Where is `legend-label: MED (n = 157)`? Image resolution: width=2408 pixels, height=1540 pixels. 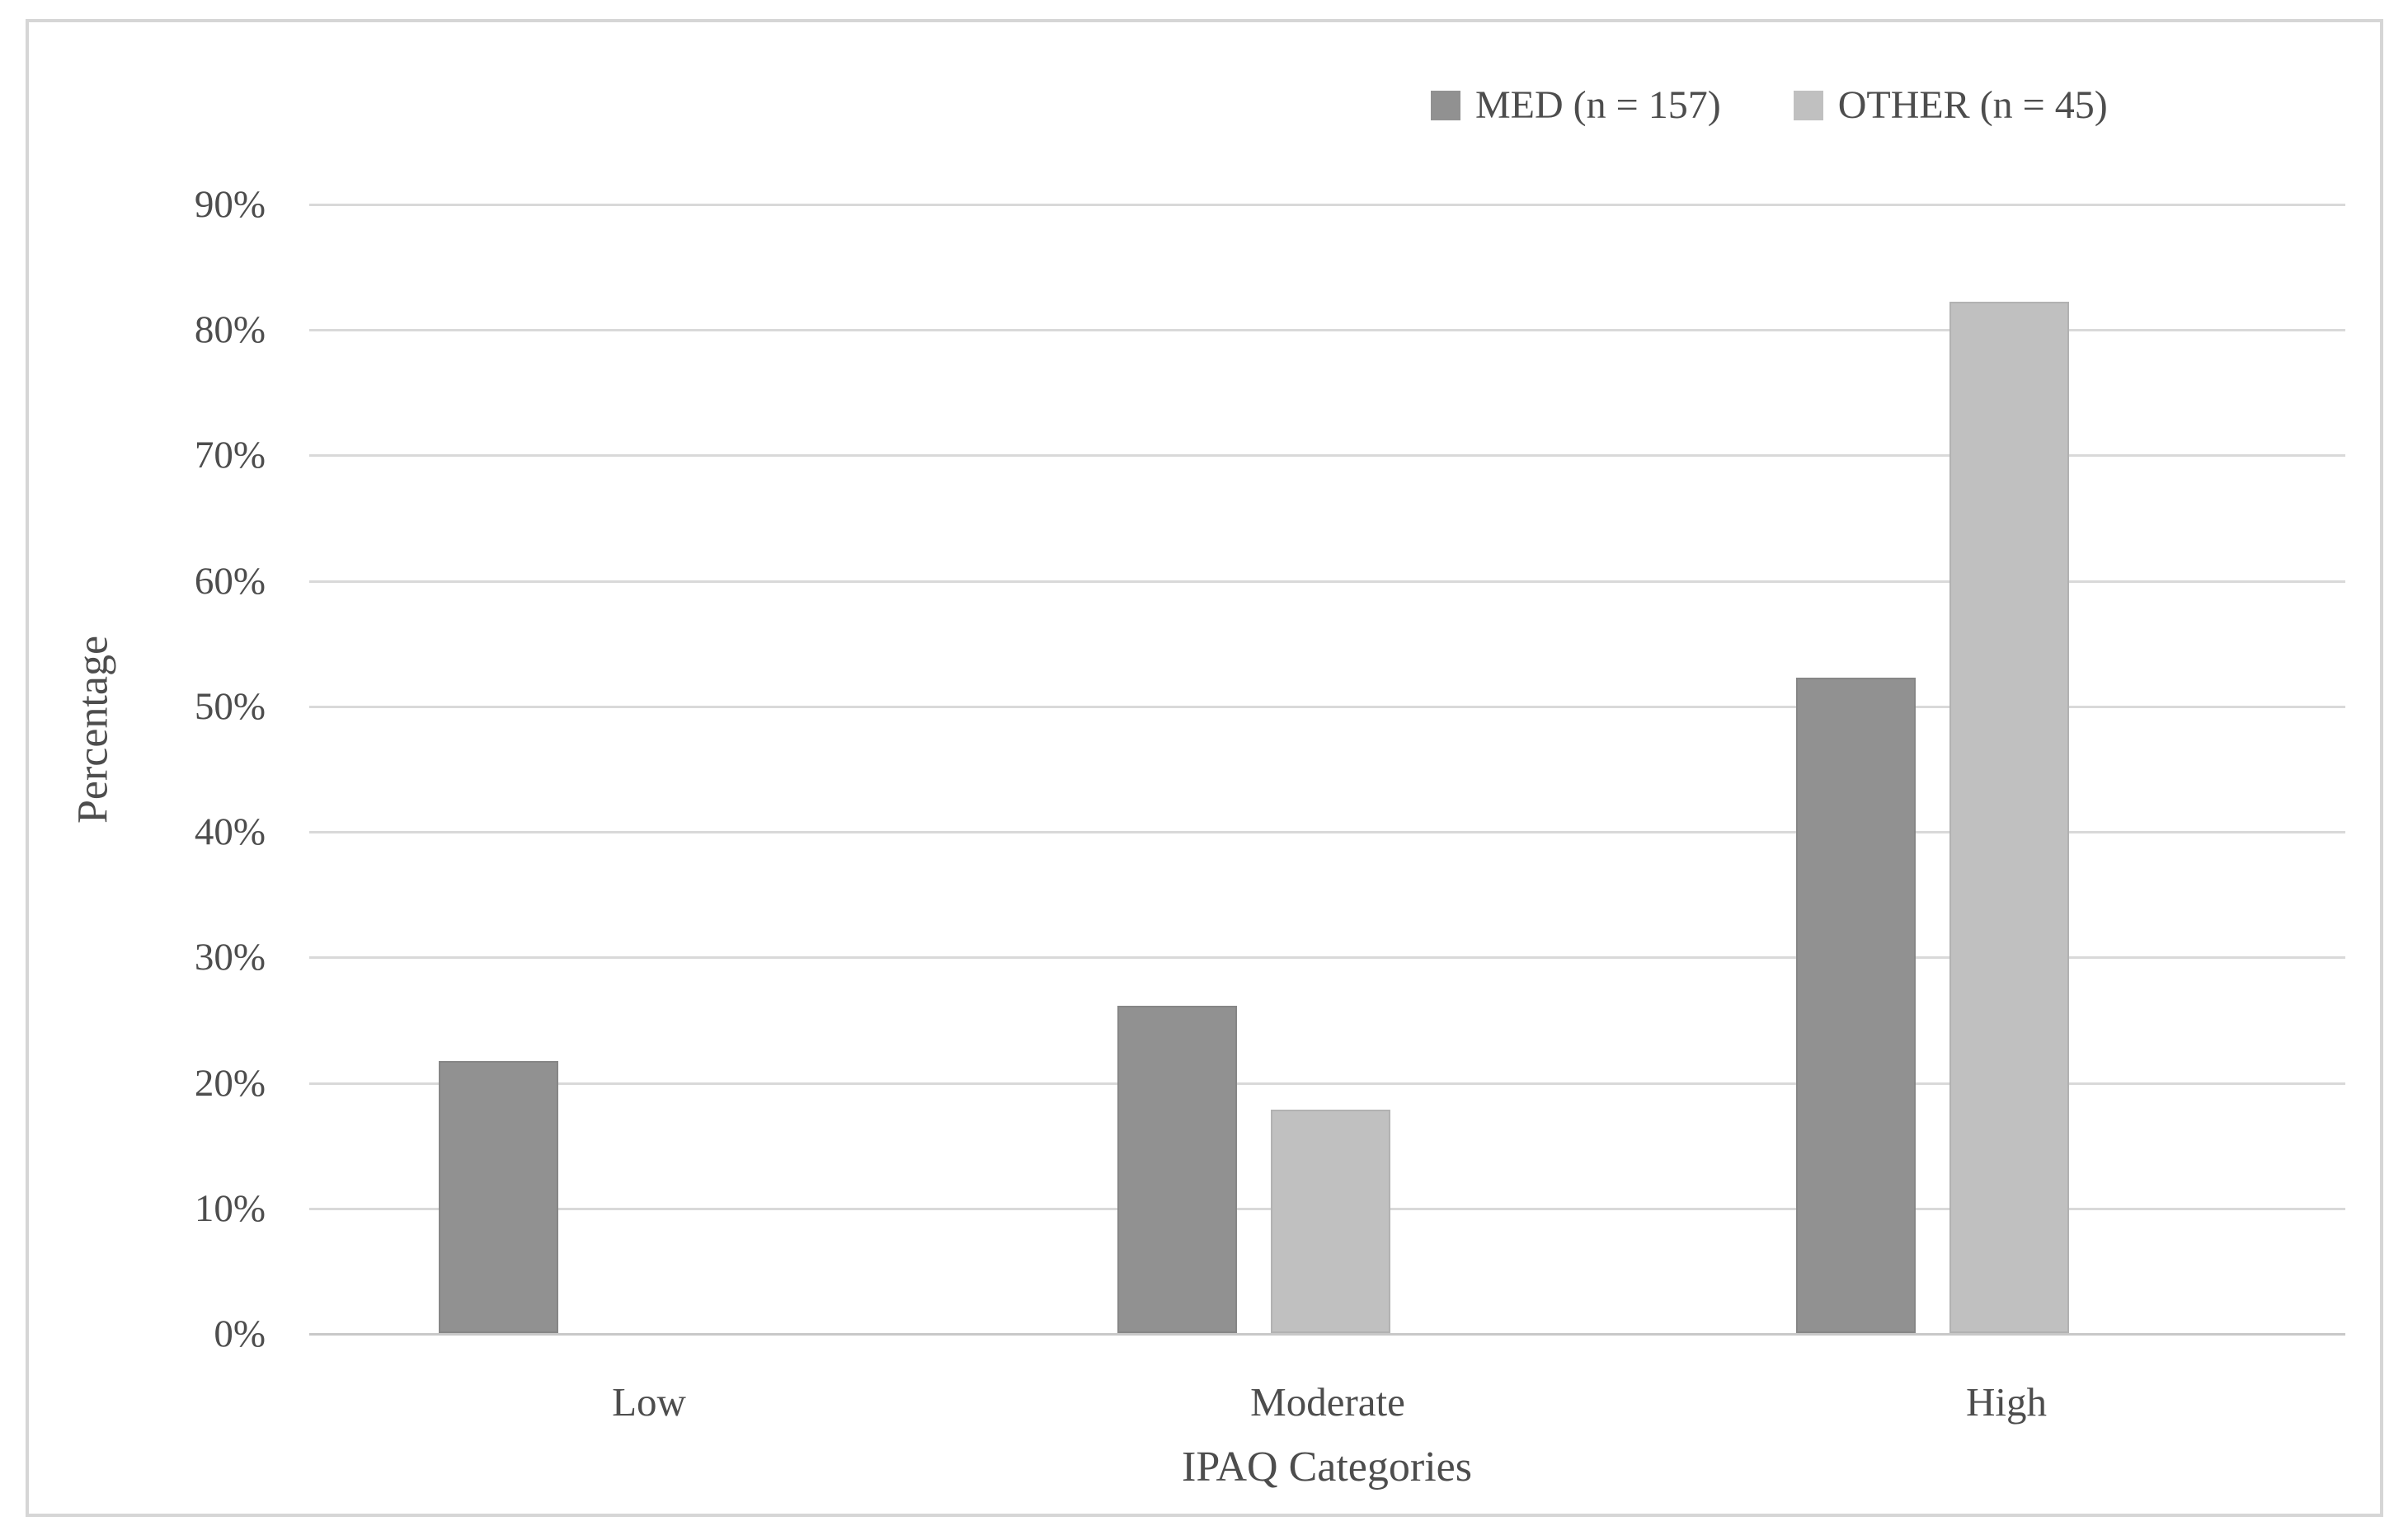
legend-label: MED (n = 157) is located at coordinates (1598, 105).